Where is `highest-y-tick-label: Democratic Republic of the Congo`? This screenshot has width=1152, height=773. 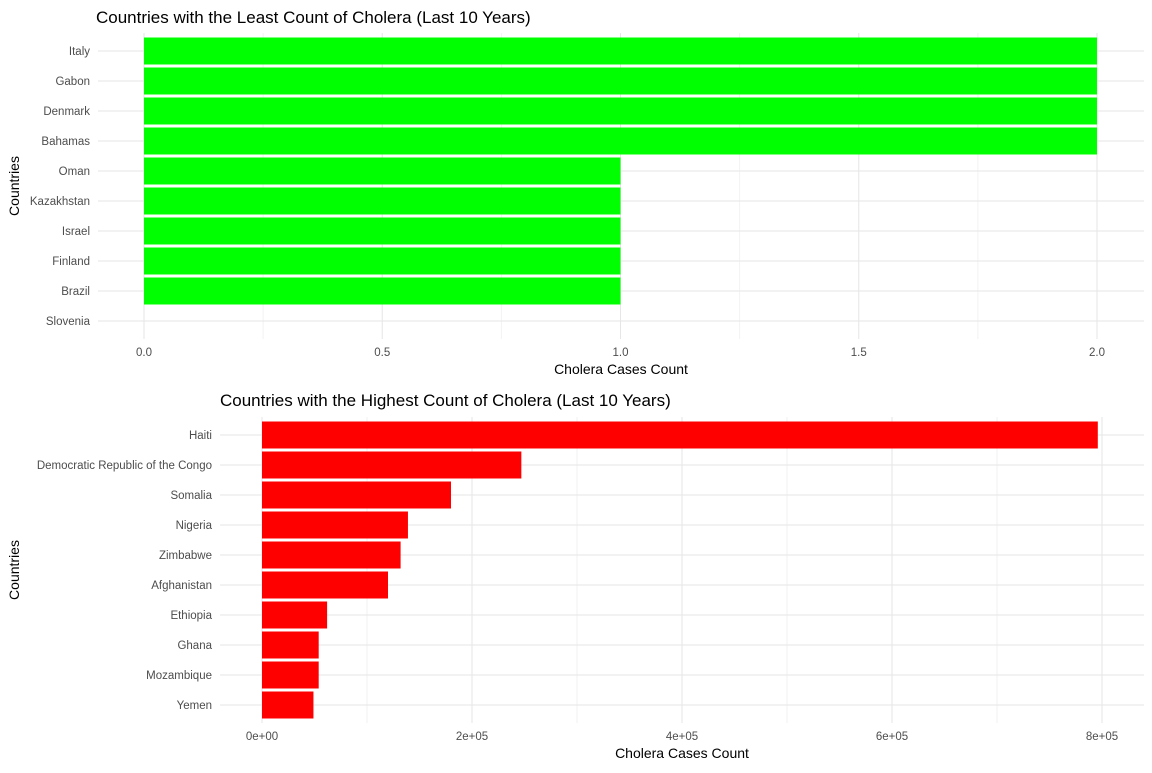 highest-y-tick-label: Democratic Republic of the Congo is located at coordinates (124, 466).